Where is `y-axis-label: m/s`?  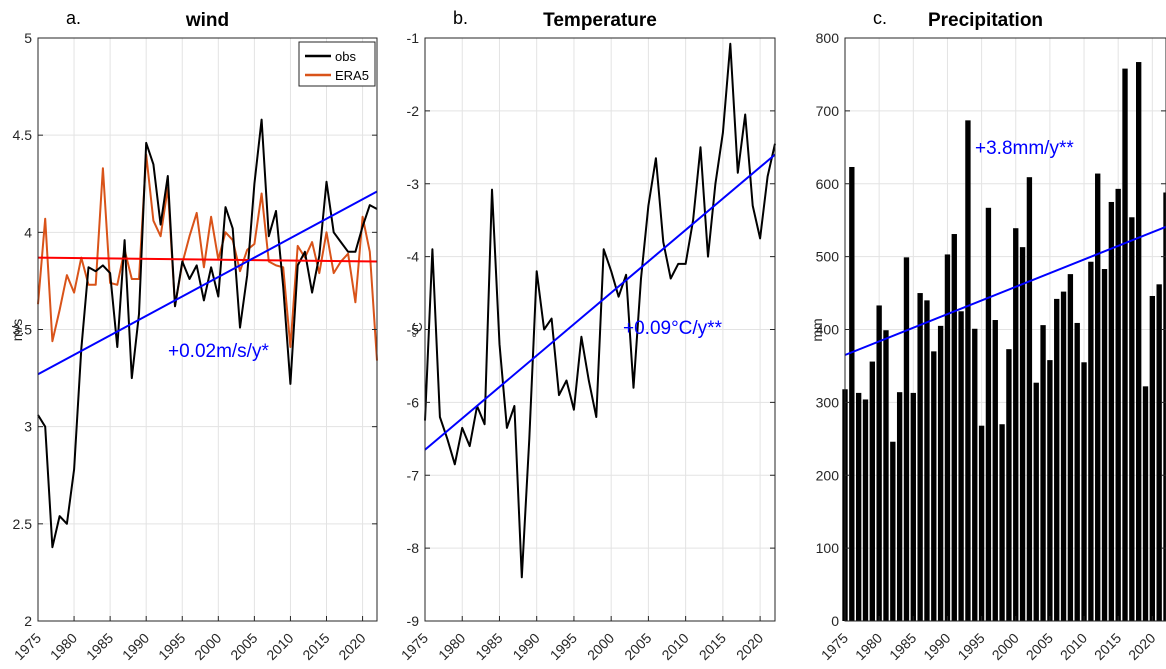 y-axis-label: m/s is located at coordinates (17, 330).